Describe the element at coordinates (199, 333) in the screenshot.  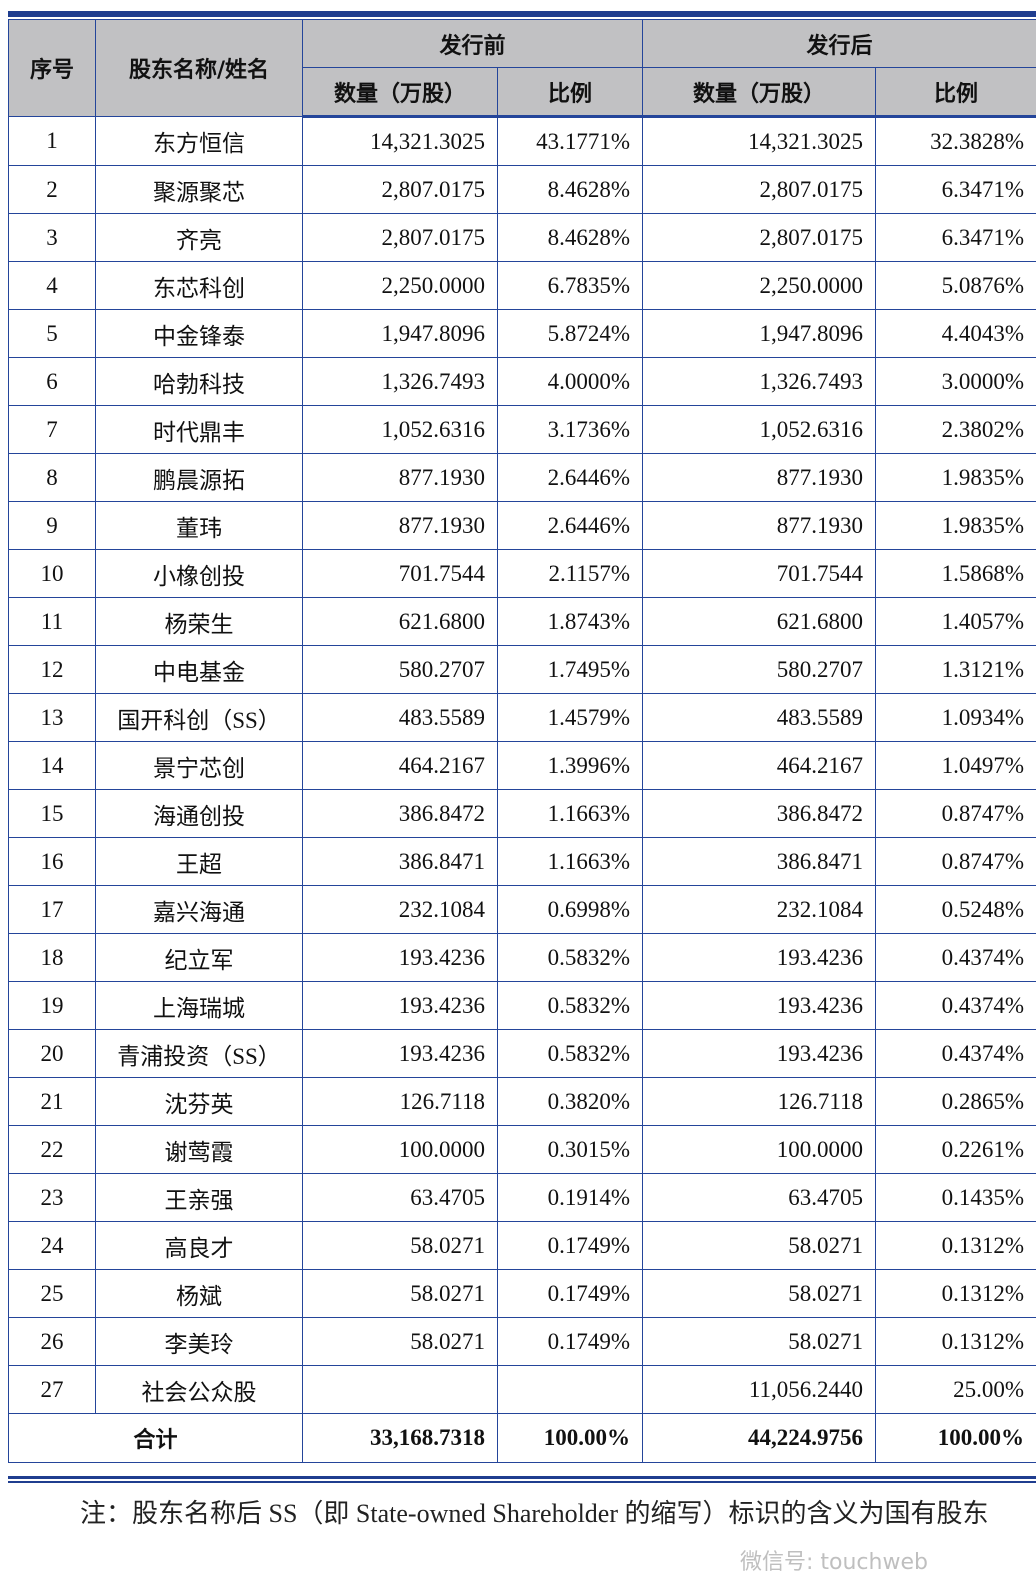
I see `row-name: 中金锋泰` at that location.